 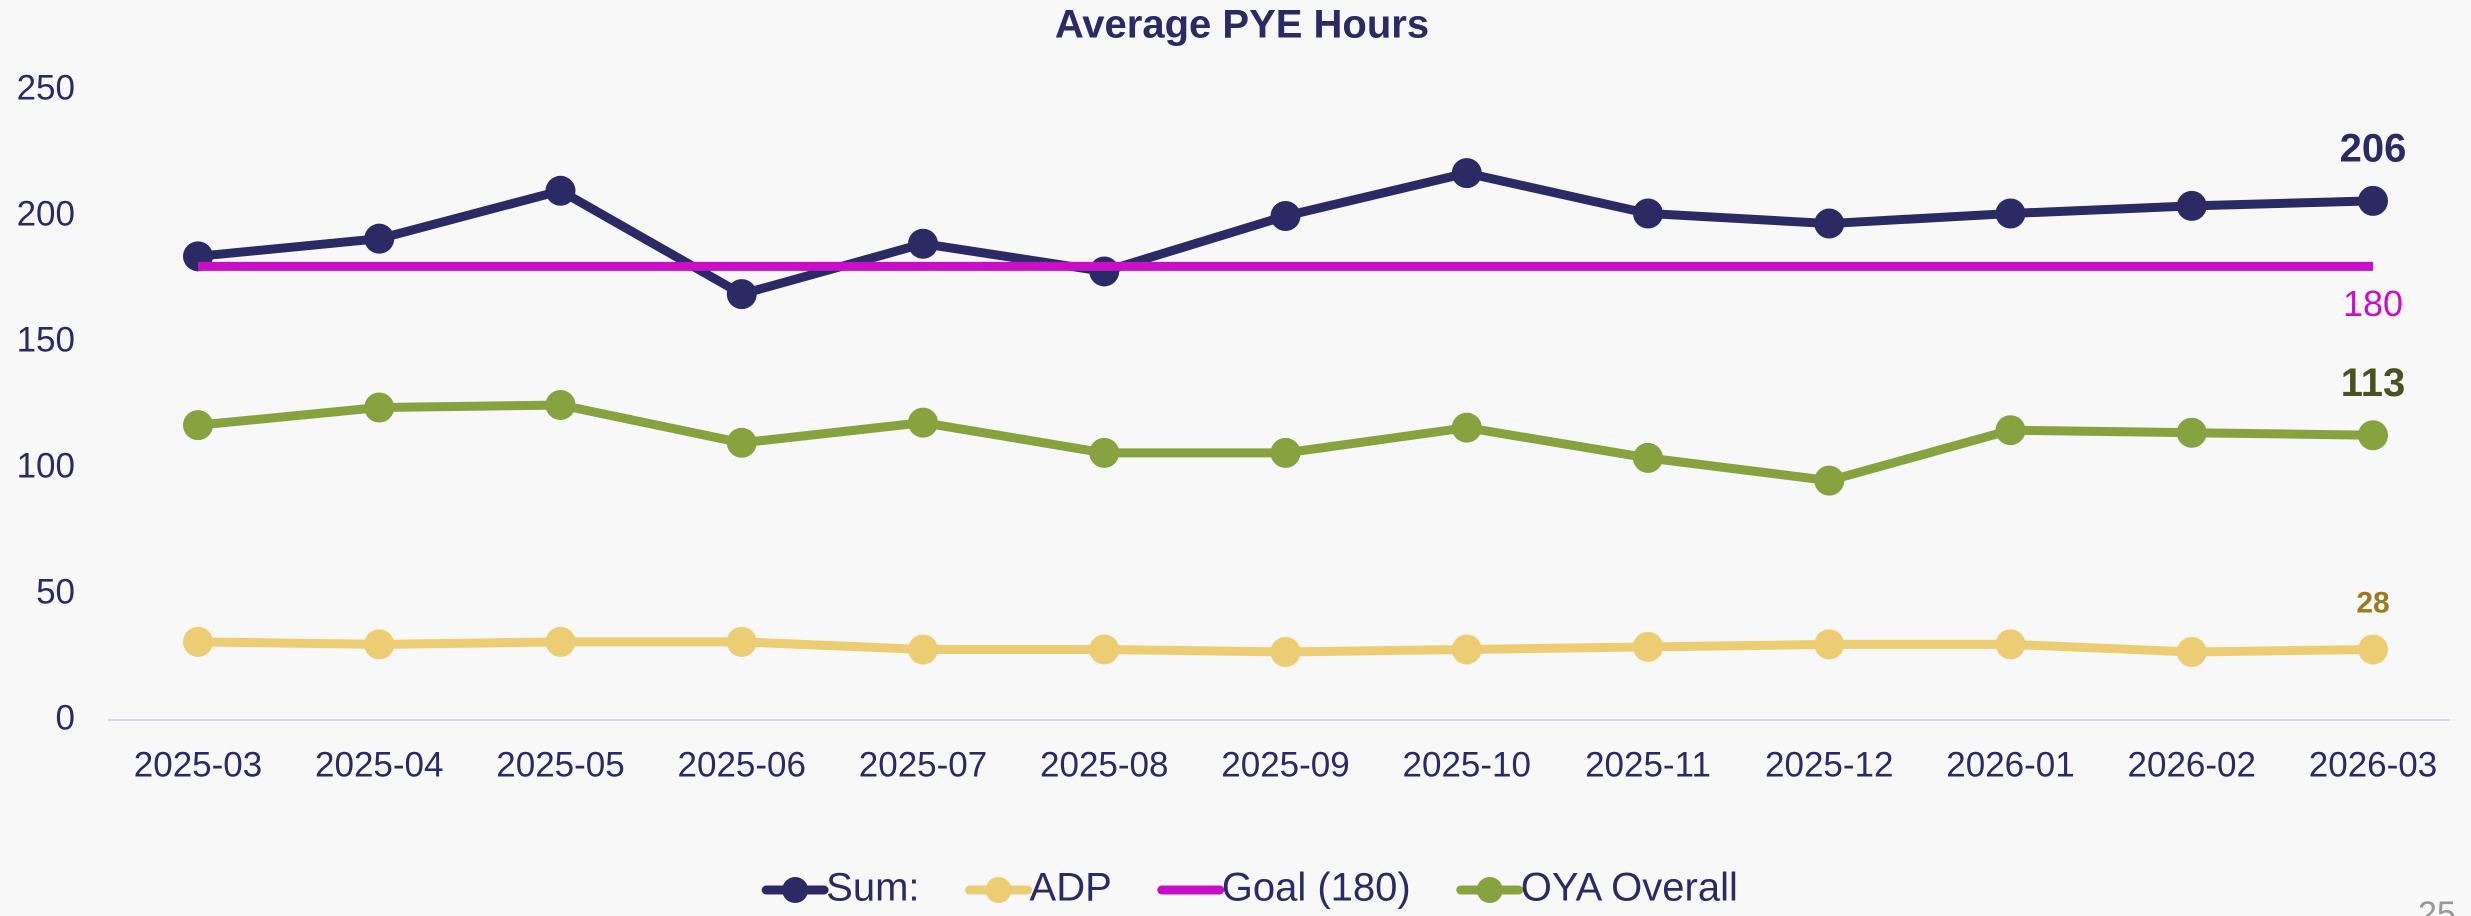 I want to click on y-tick-label: 250, so click(x=46, y=87).